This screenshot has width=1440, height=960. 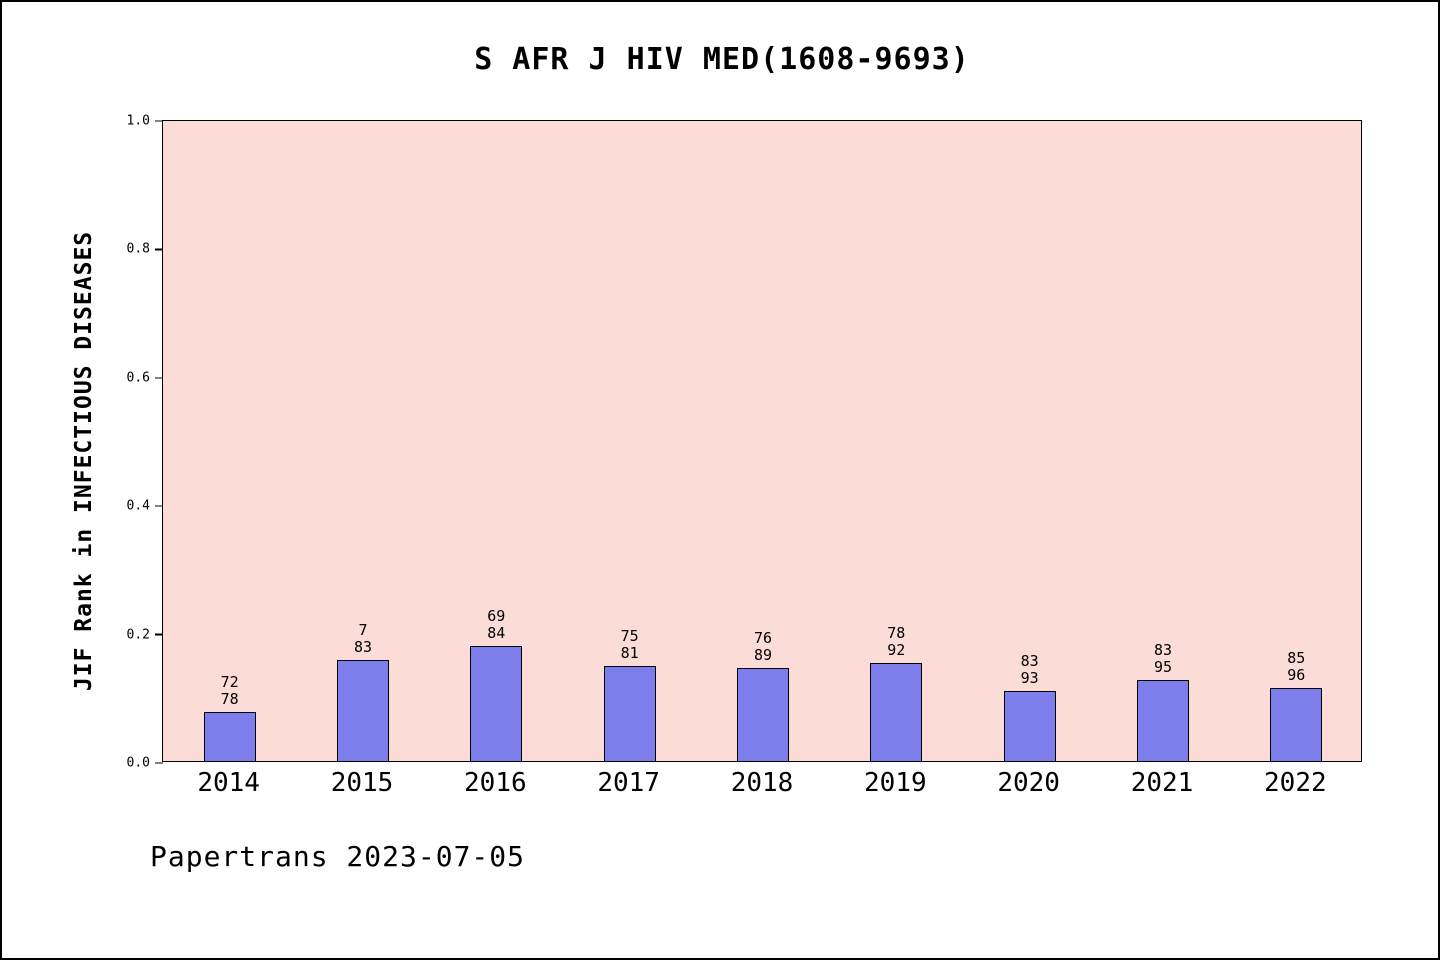 What do you see at coordinates (1296, 724) in the screenshot?
I see `bar-2022` at bounding box center [1296, 724].